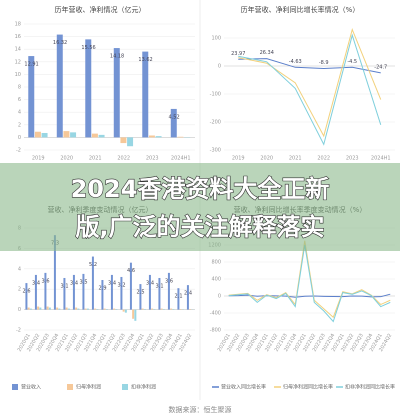 This screenshot has width=400, height=419. I want to click on x-tick-label: 2023, so click(352, 159).